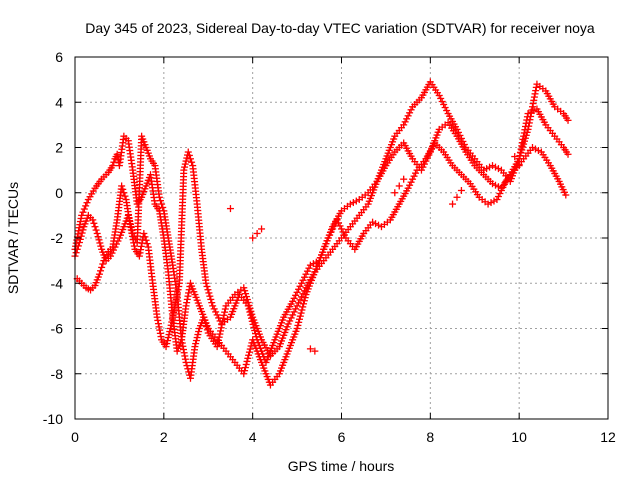  Describe the element at coordinates (13, 238) in the screenshot. I see `y-axis-label: SDTVAR / TECUs` at that location.